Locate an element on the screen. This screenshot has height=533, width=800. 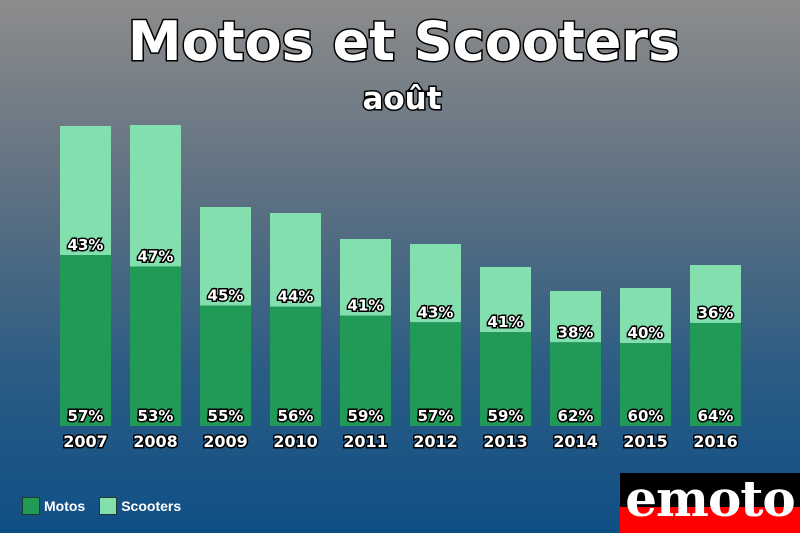
legend-swatch-scooters is located at coordinates (108, 506).